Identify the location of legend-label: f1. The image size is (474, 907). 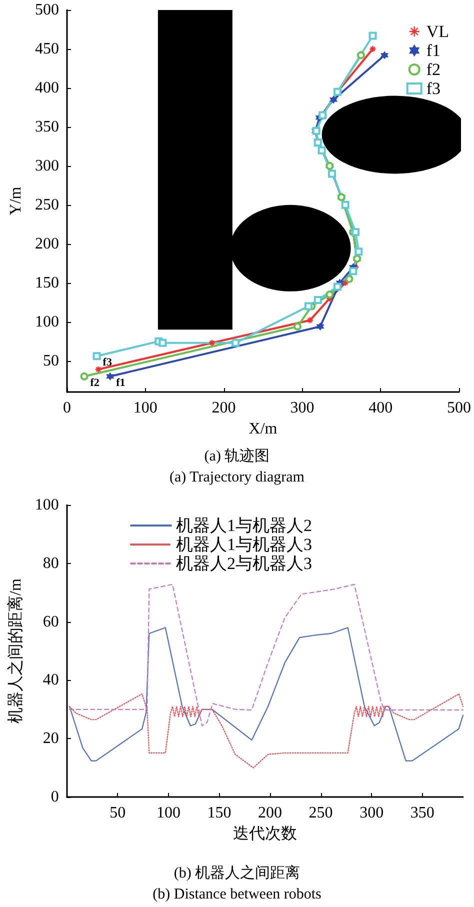
(433, 50).